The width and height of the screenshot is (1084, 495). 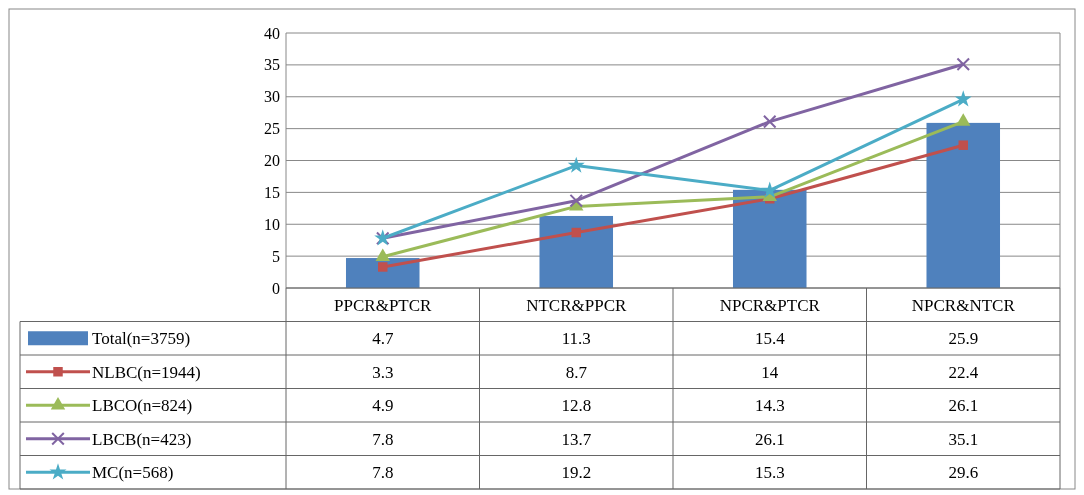 What do you see at coordinates (142, 406) in the screenshot?
I see `legend-label: LBCO(n=824)` at bounding box center [142, 406].